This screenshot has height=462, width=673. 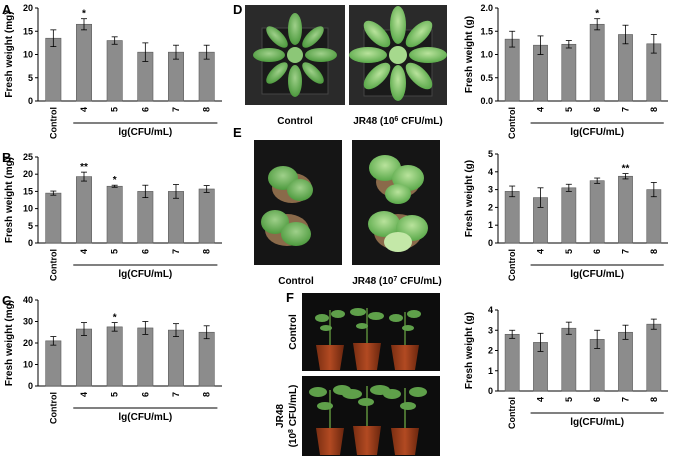 I want to click on caption-f-control: Control, so click(x=293, y=332).